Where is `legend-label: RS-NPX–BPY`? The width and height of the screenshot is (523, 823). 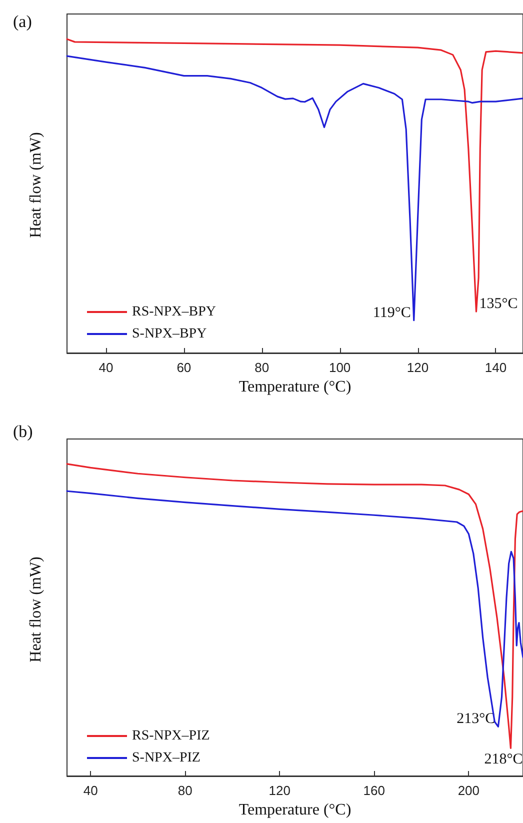 legend-label: RS-NPX–BPY is located at coordinates (174, 312).